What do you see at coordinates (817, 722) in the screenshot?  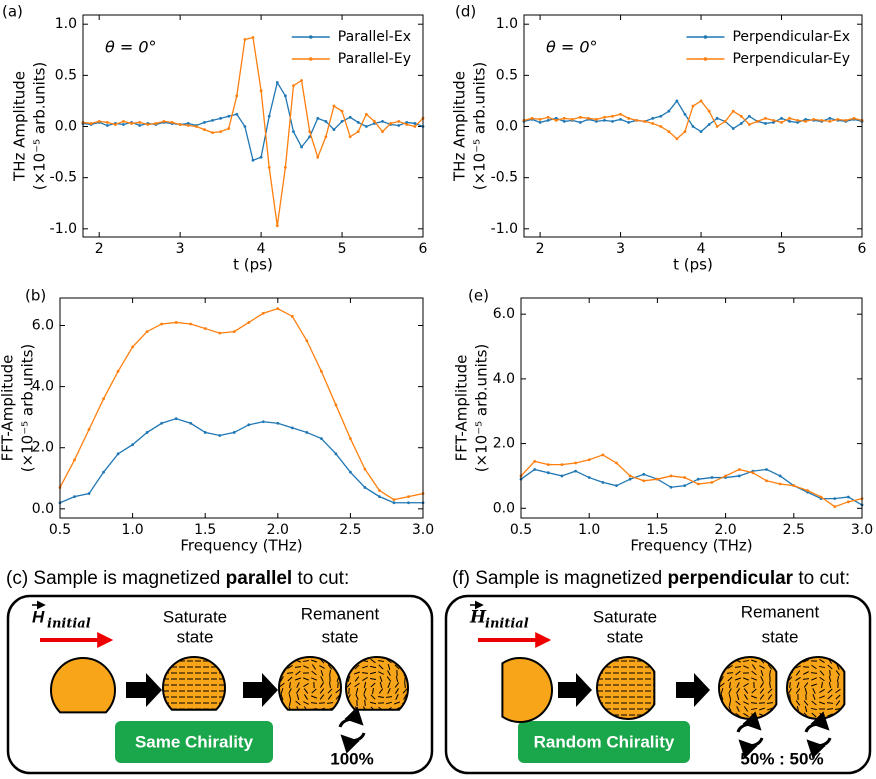 I see `cycle-arrow` at bounding box center [817, 722].